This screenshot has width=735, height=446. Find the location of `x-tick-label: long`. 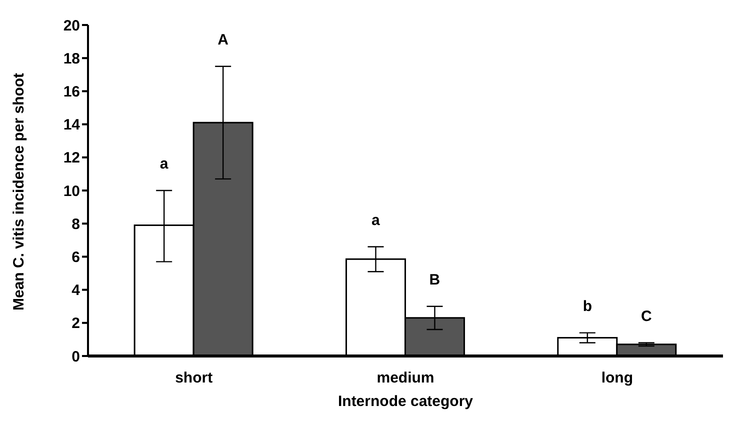

x-tick-label: long is located at coordinates (617, 378).